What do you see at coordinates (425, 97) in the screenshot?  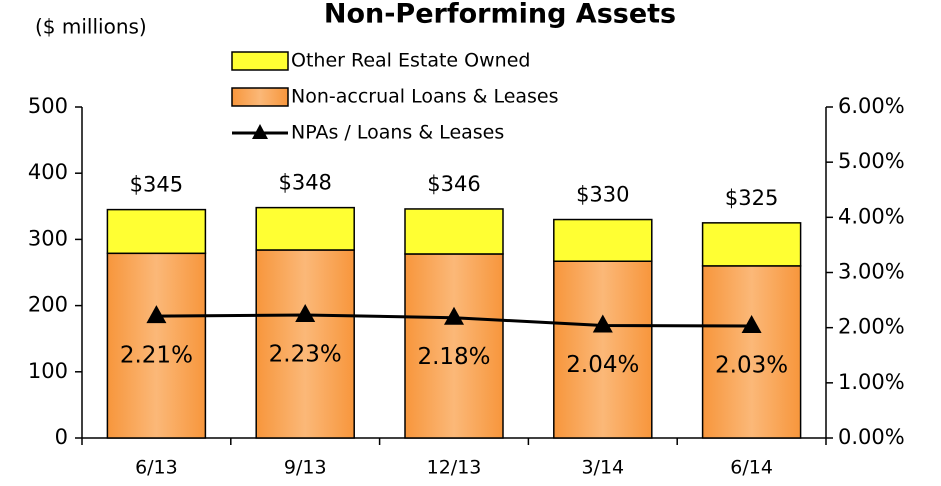 I see `legend-label: Non-accrual Loans & Leases` at bounding box center [425, 97].